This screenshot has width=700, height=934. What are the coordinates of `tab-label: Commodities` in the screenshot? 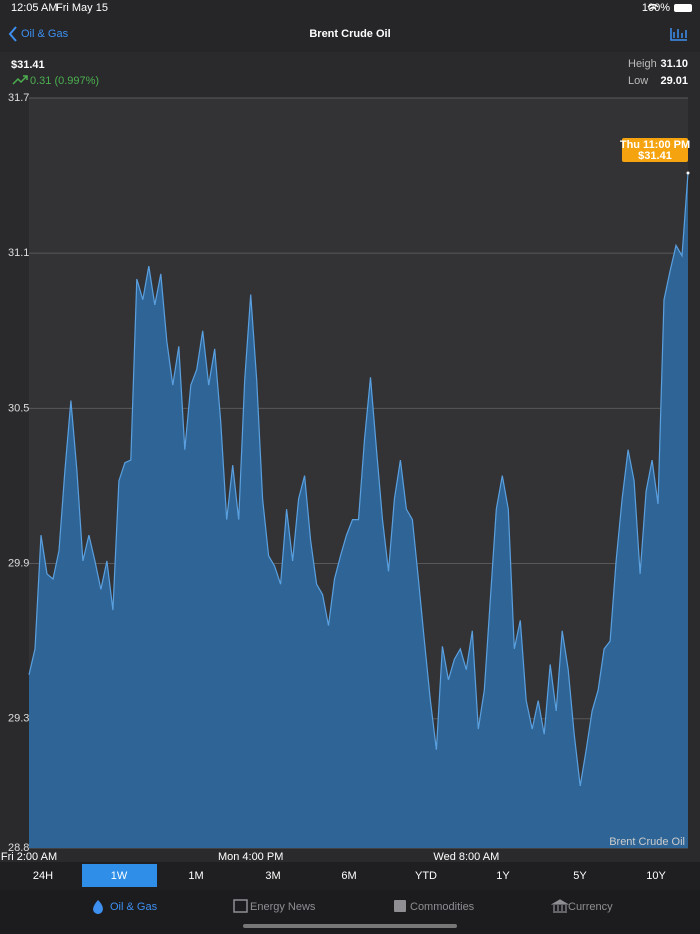 It's located at (442, 907).